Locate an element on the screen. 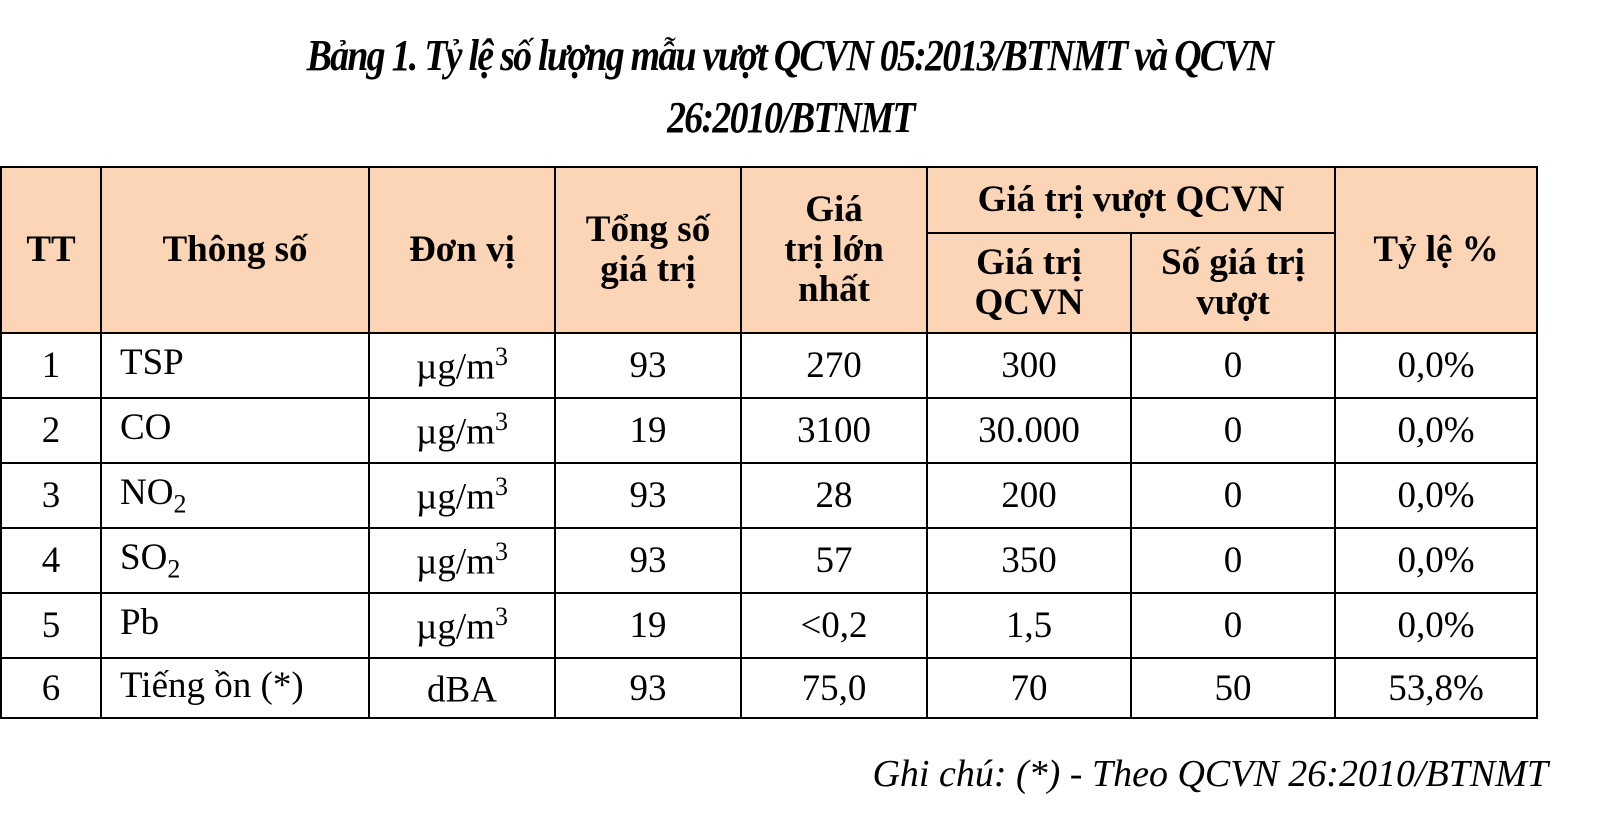 This screenshot has width=1600, height=836. header-exceed-group: Giá trị vượt QCVN is located at coordinates (1131, 200).